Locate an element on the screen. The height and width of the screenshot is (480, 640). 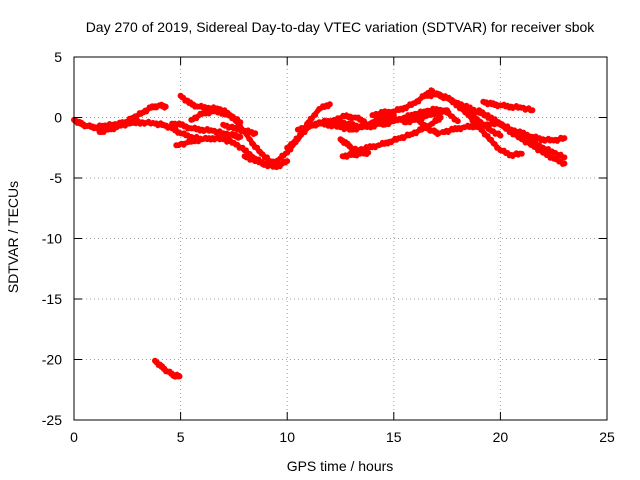
x-tick-label: 10 is located at coordinates (287, 437).